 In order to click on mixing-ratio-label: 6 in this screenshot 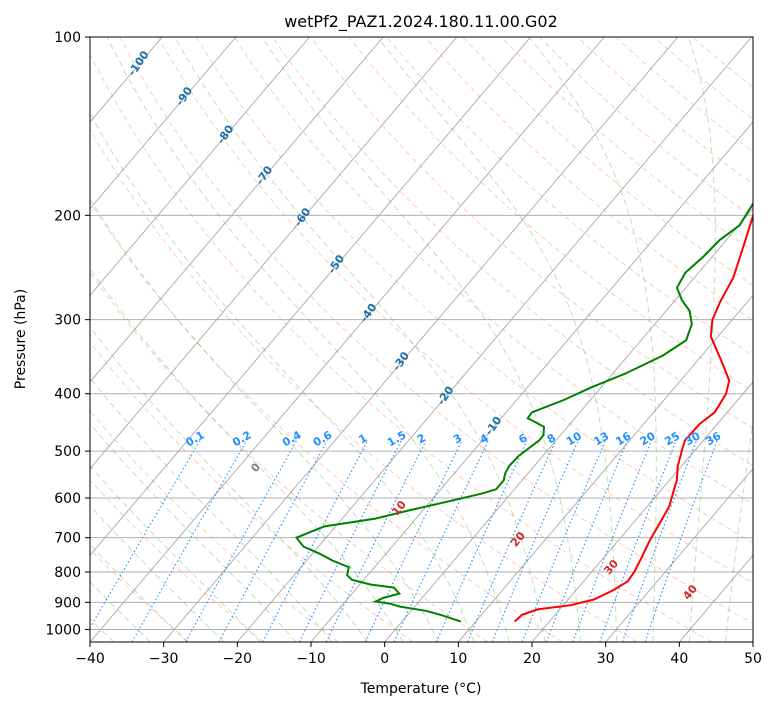, I will do `click(522, 438)`.